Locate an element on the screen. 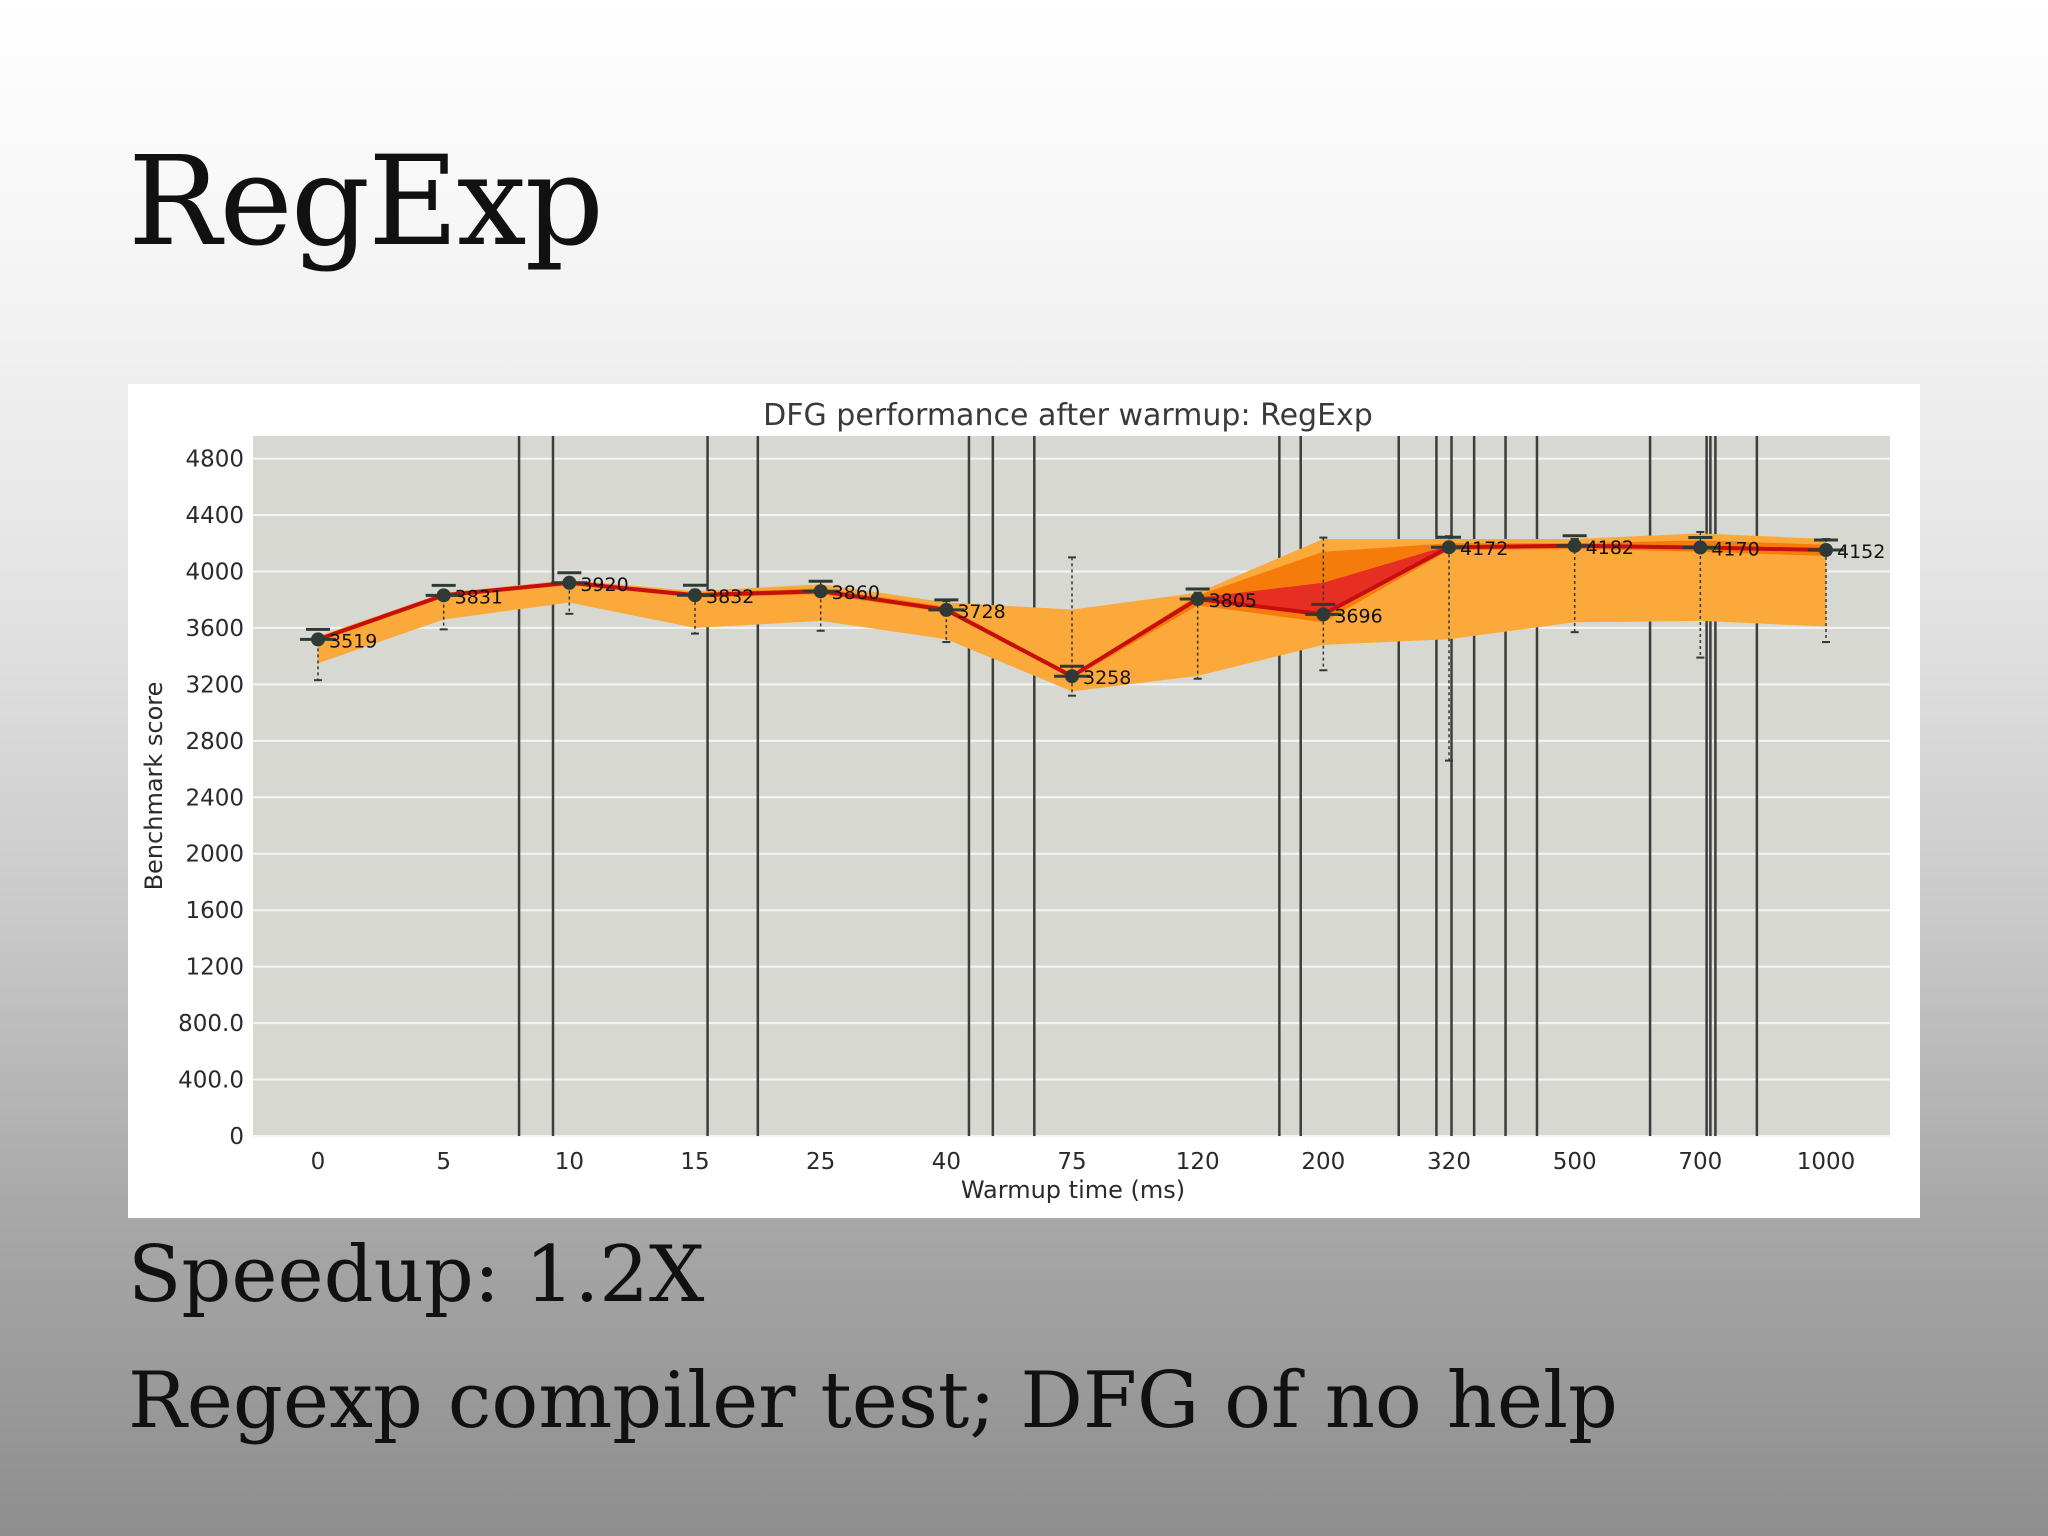  data-label: 4152 is located at coordinates (1861, 552).